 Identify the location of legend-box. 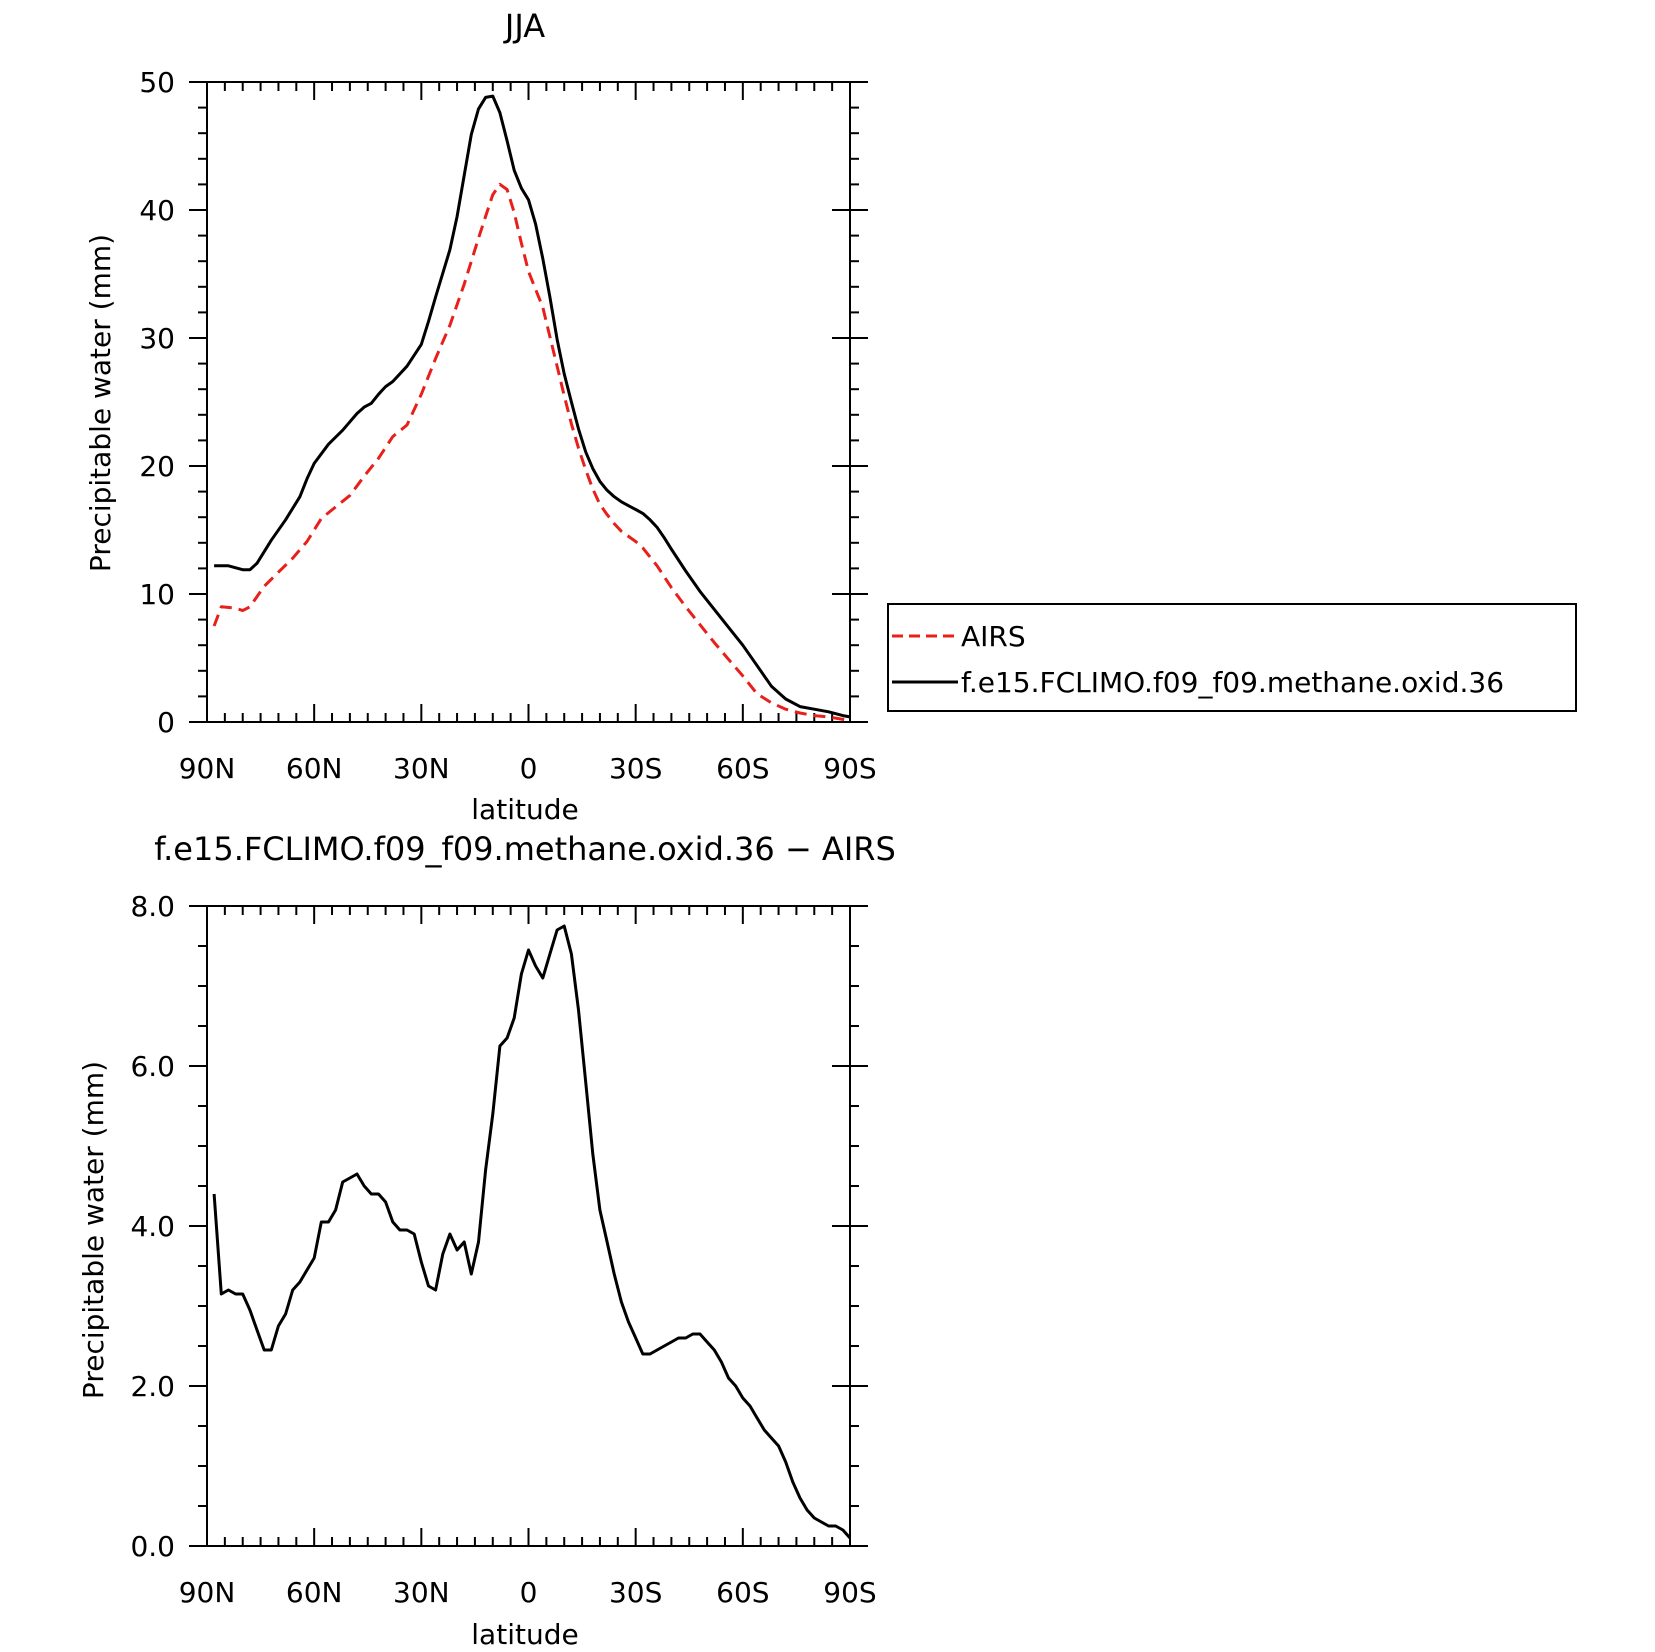
(1232, 657).